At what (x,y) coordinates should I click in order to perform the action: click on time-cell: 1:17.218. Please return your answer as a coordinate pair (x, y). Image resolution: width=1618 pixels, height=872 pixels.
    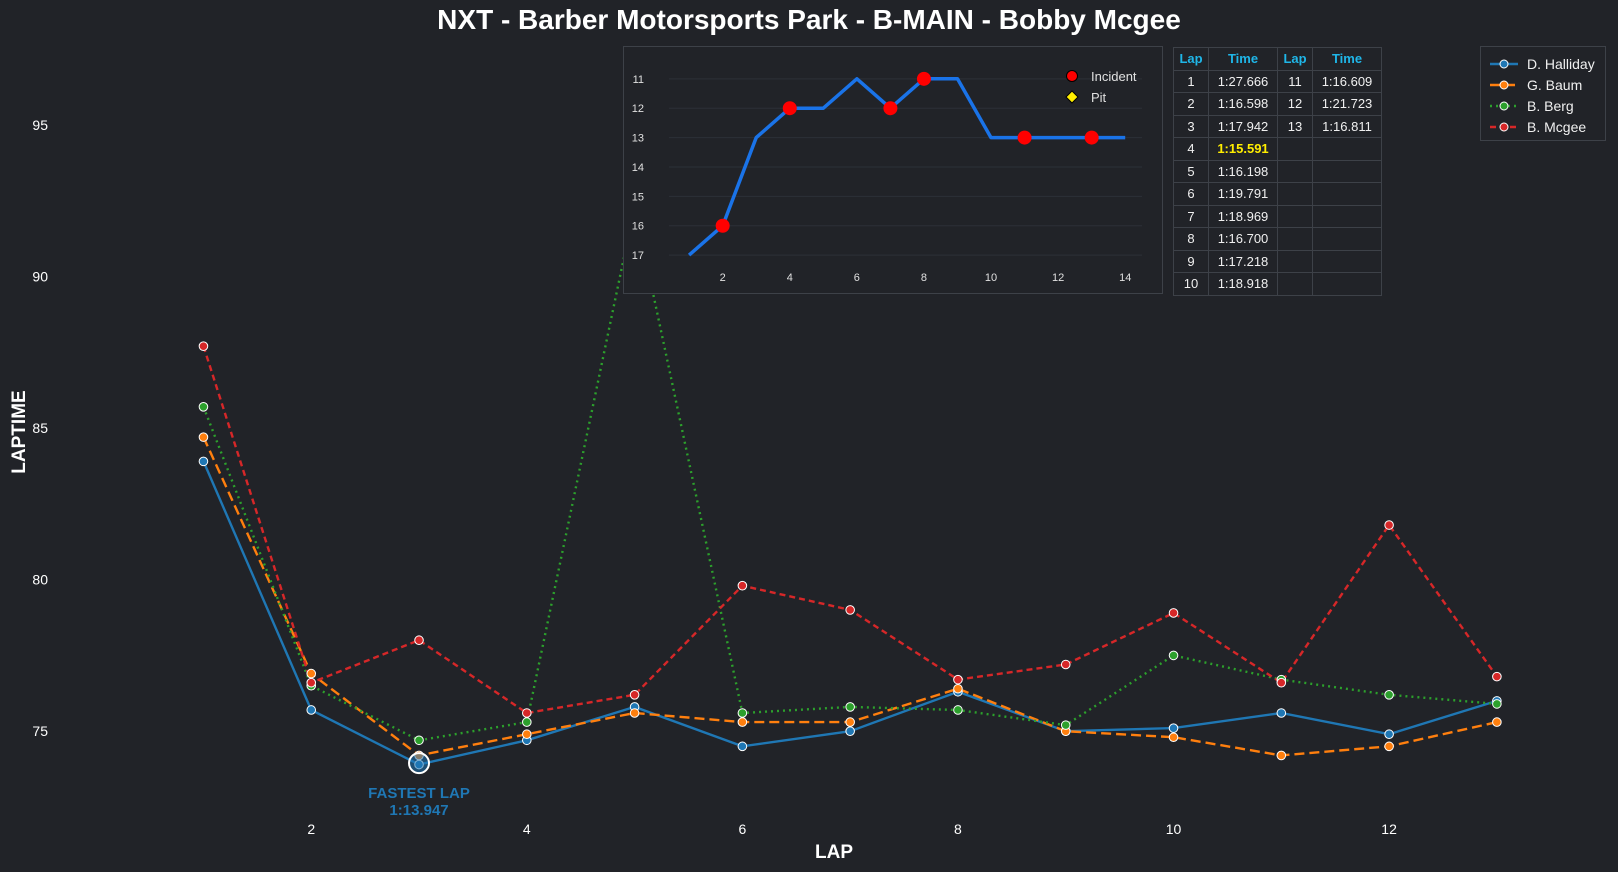
    Looking at the image, I should click on (1243, 261).